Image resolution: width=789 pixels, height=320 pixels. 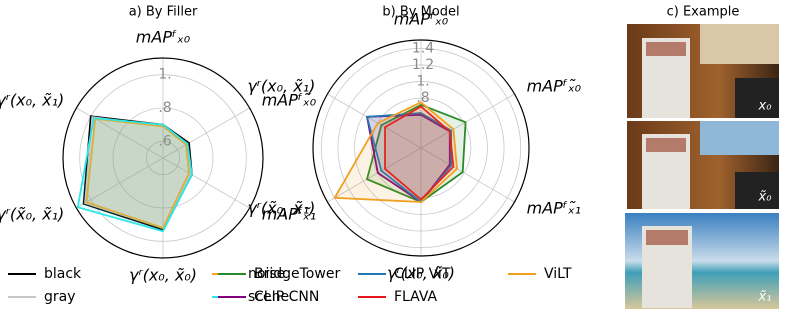 I want to click on r-tick-label: 1.2, so click(x=423, y=65).